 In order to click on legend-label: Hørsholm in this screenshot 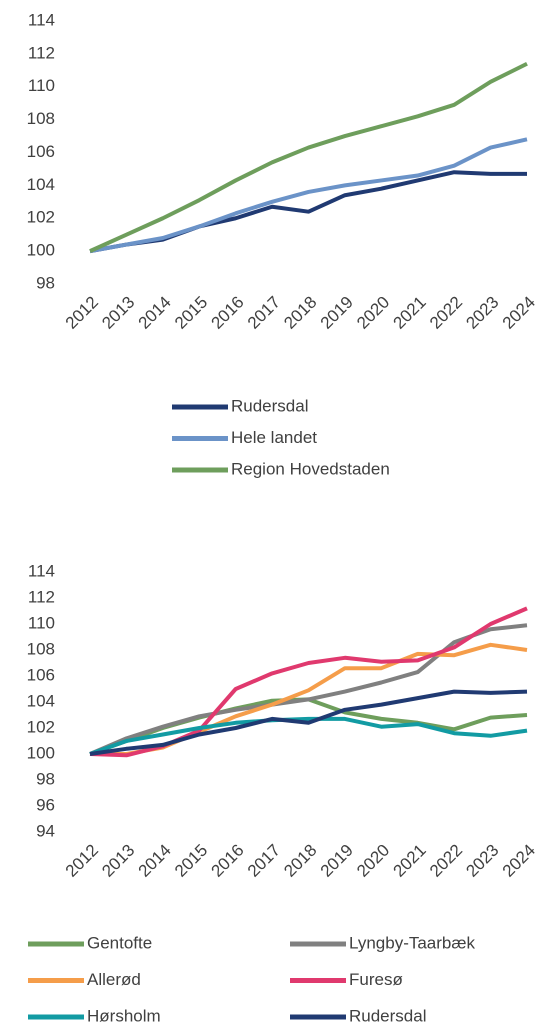, I will do `click(124, 1015)`.